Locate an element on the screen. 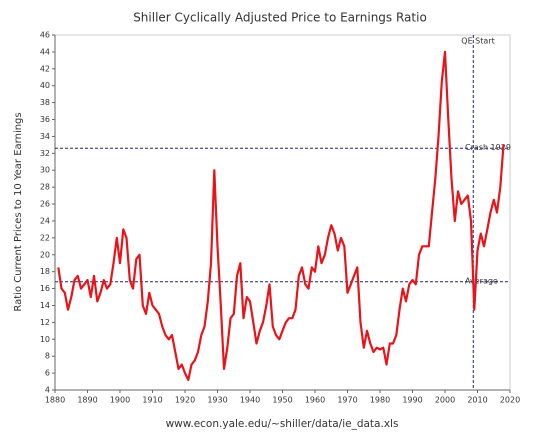  y-tick-label: 30 is located at coordinates (45, 170).